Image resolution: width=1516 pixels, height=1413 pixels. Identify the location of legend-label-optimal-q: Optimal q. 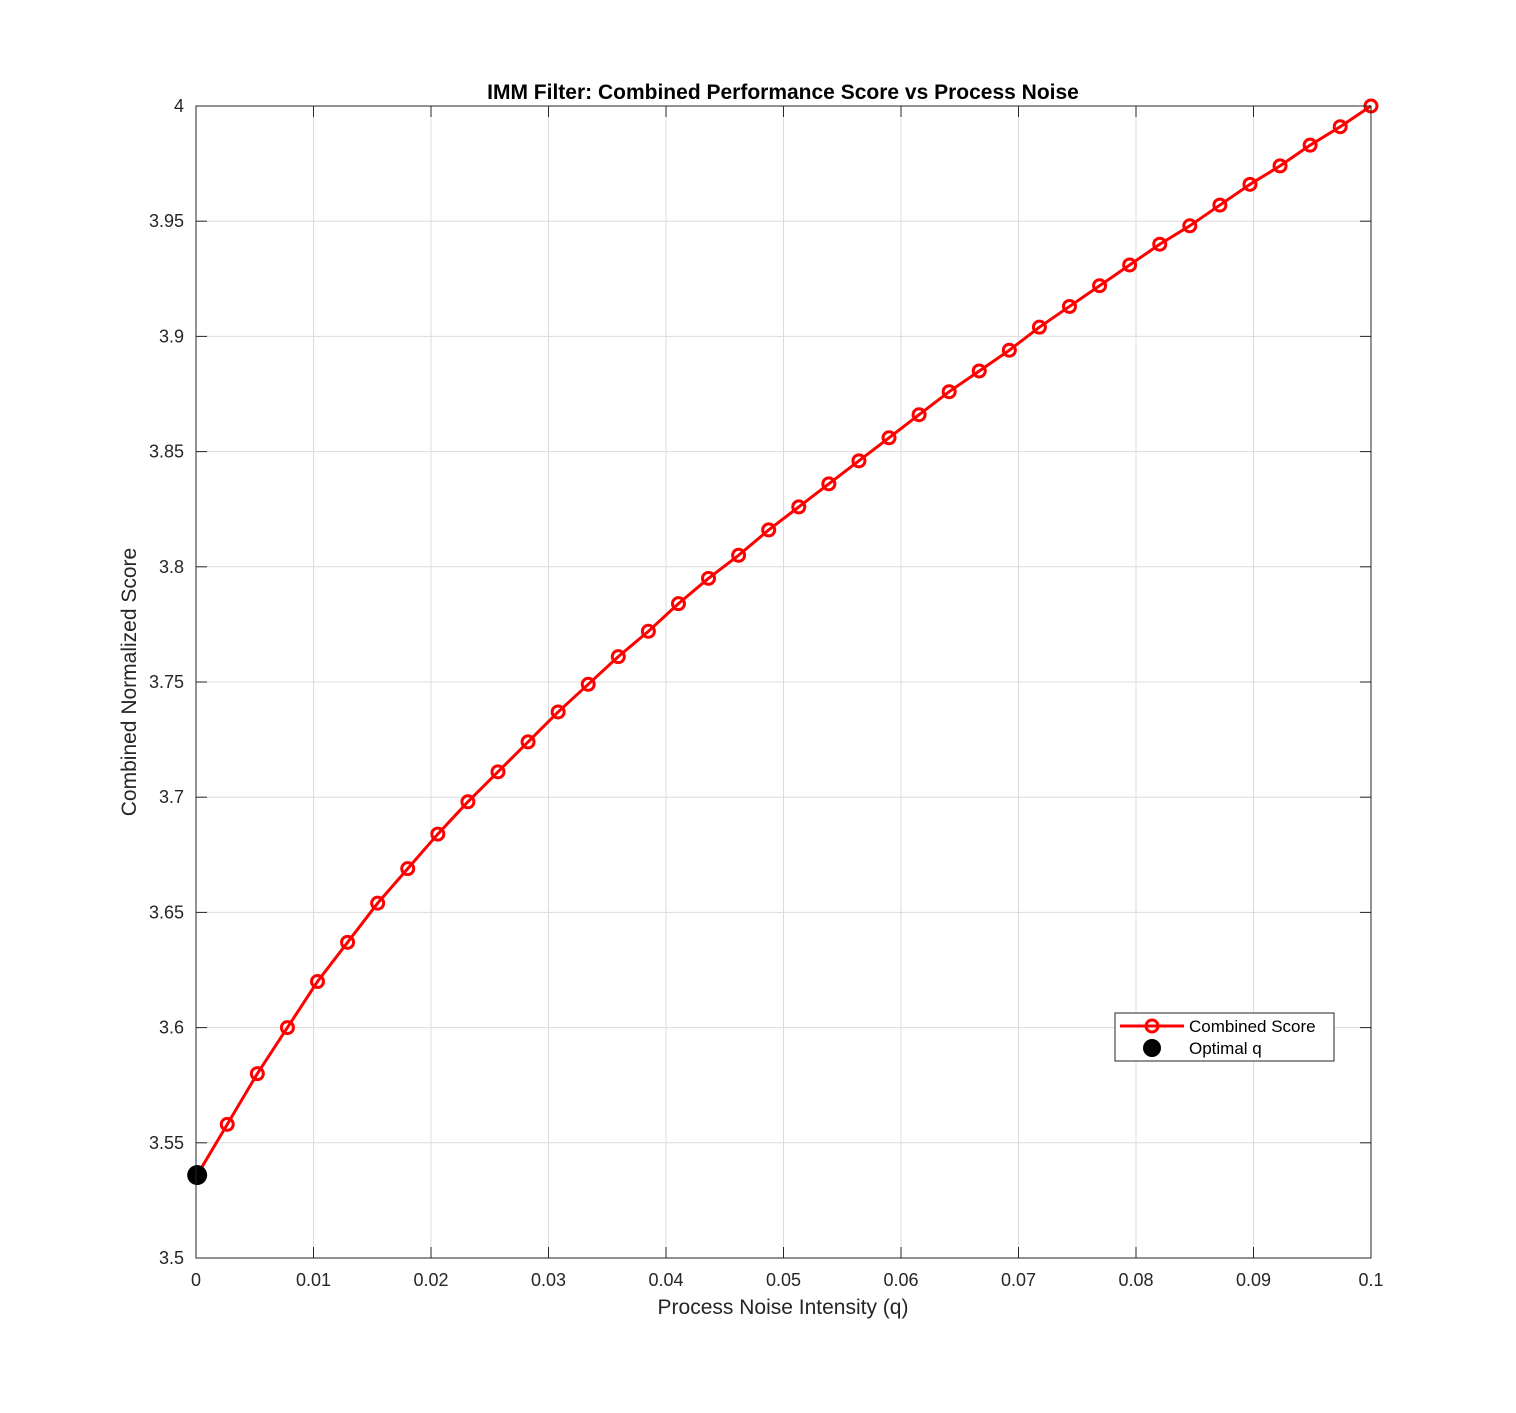
(1225, 1048).